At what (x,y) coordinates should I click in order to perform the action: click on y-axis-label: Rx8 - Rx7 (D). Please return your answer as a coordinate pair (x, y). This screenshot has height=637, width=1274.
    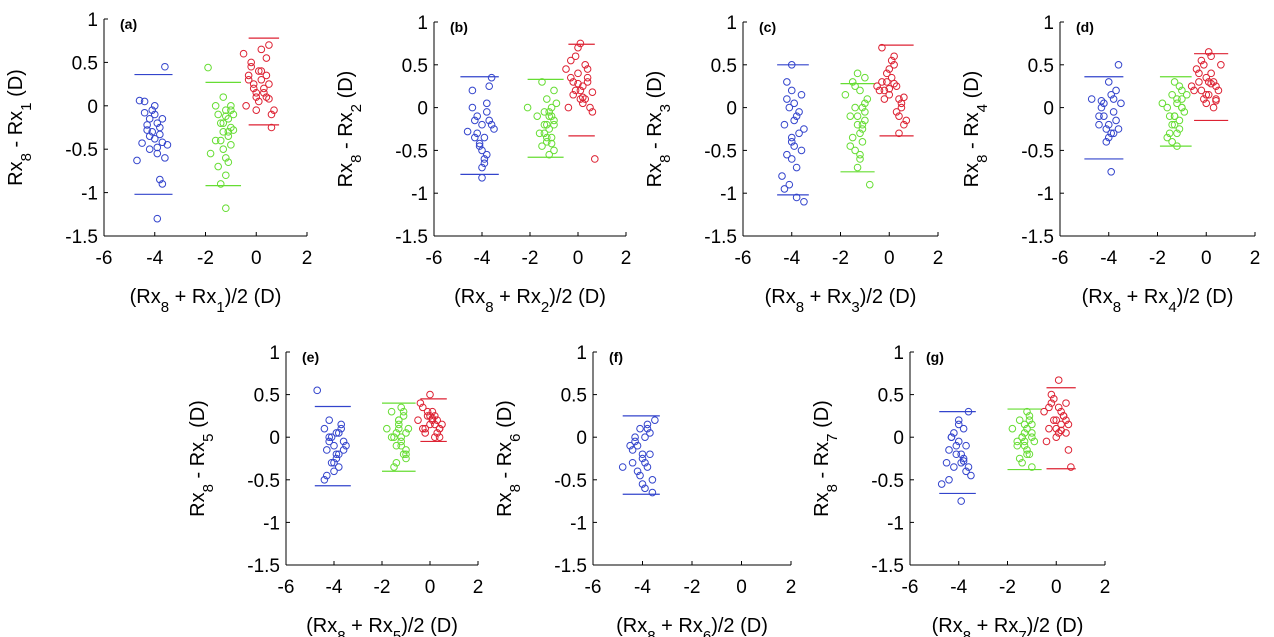
    Looking at the image, I should click on (826, 458).